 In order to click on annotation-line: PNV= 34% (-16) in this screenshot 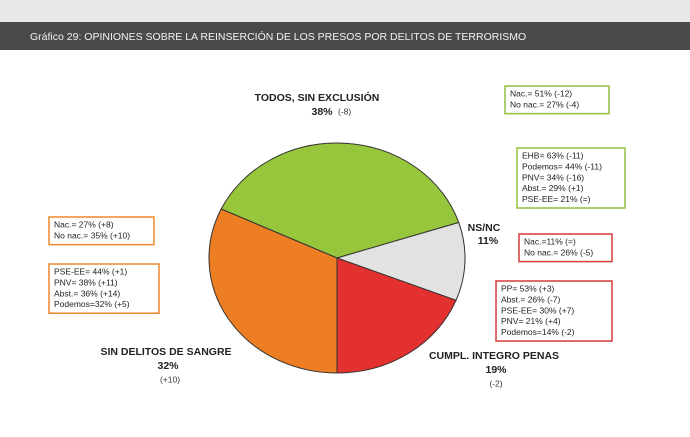, I will do `click(553, 177)`.